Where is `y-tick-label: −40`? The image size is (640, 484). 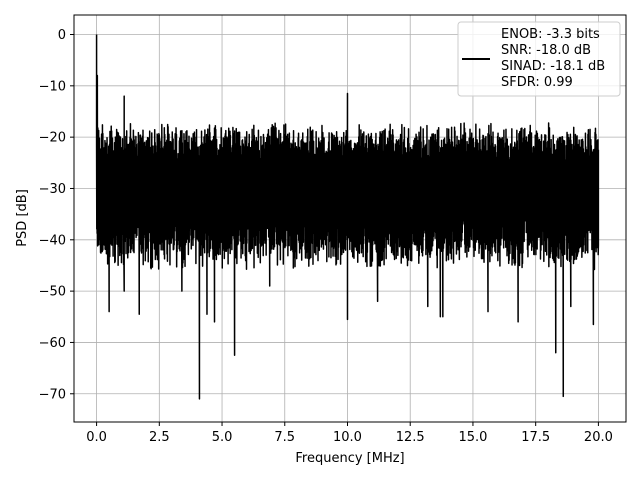
y-tick-label: −40 is located at coordinates (52, 240).